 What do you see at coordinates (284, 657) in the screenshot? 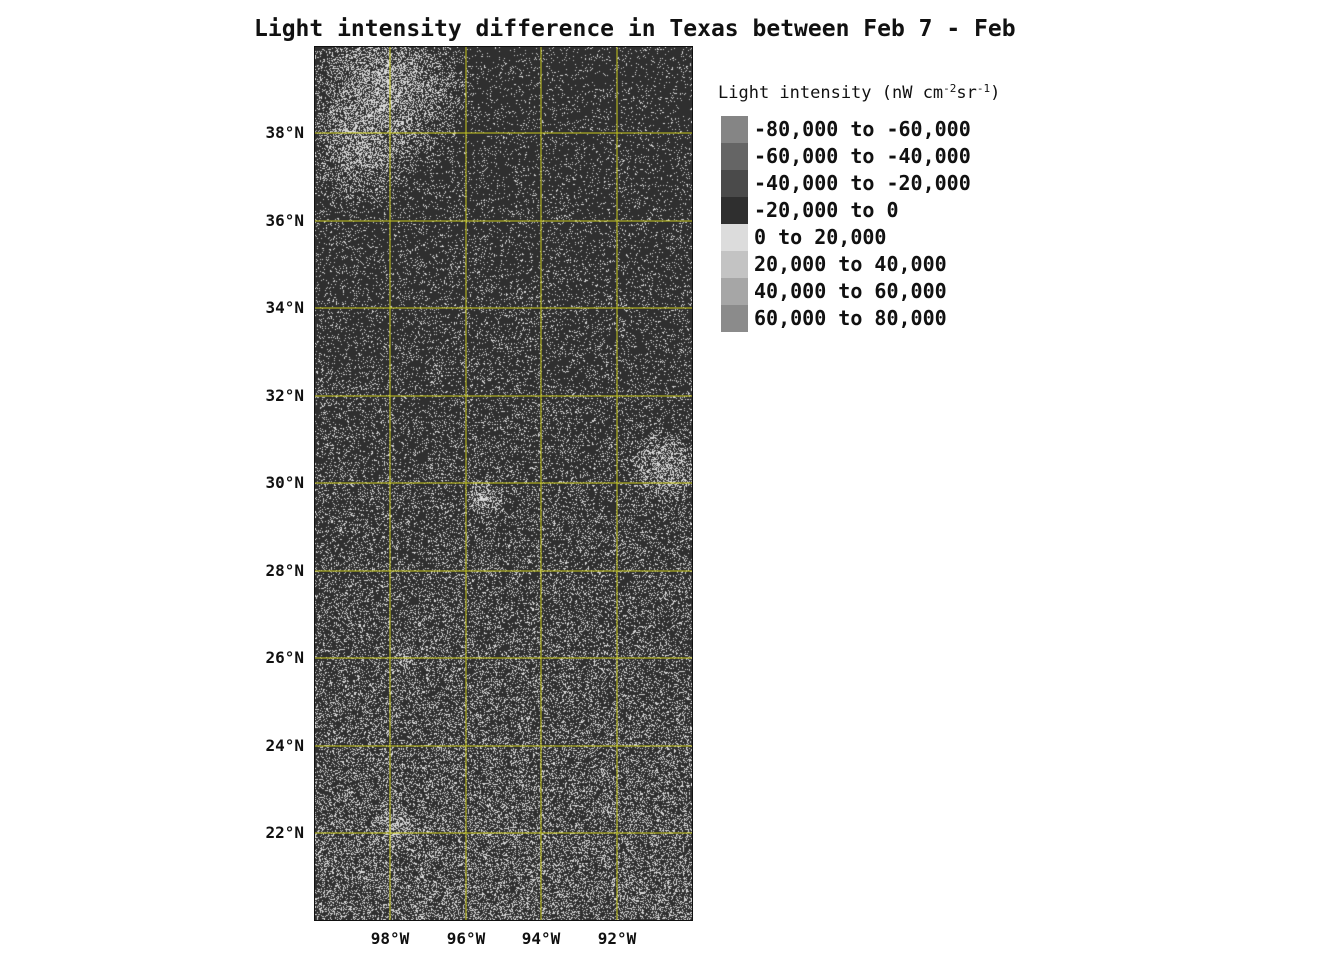
I see `latitude-tick-label: 26°N` at bounding box center [284, 657].